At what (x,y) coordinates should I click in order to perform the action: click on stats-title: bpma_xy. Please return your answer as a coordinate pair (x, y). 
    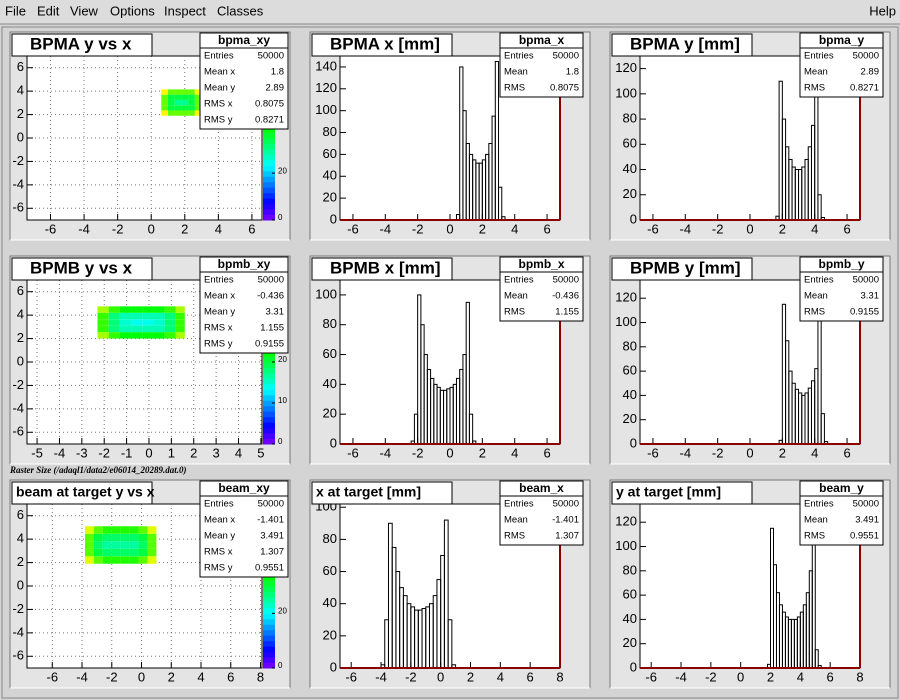
    Looking at the image, I should click on (244, 40).